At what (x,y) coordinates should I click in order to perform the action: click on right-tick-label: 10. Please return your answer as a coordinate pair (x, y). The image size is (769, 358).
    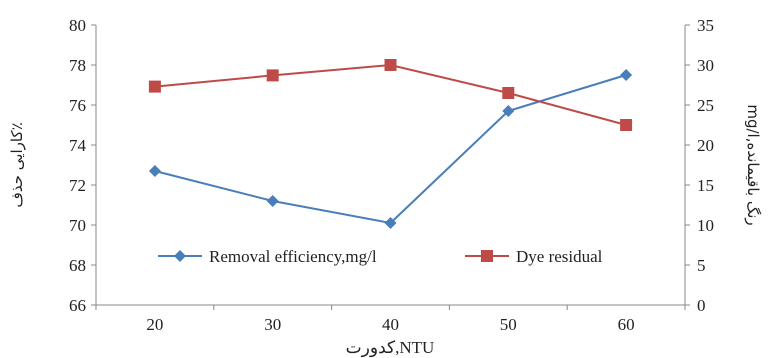
    Looking at the image, I should click on (705, 225).